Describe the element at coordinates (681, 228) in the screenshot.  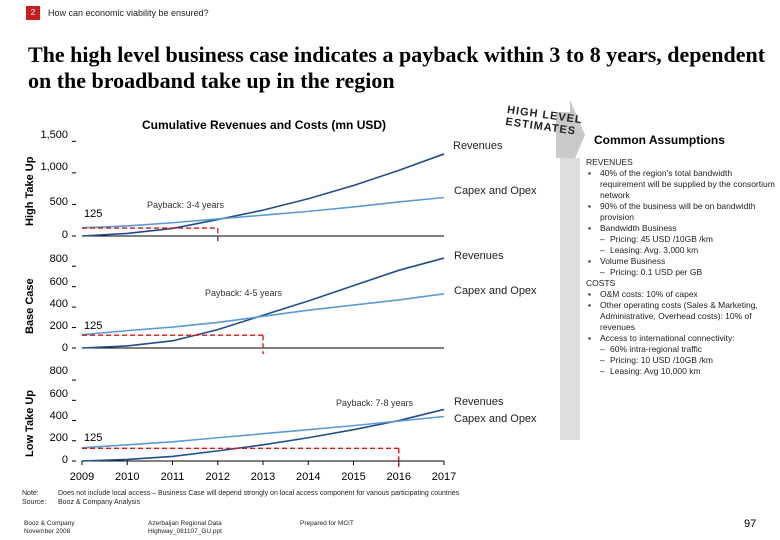
I see `bullet-item: Bandwidth Business` at that location.